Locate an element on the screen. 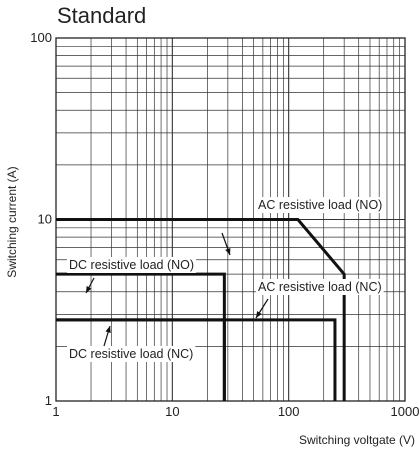 The width and height of the screenshot is (419, 452). x-tick-label: 1 is located at coordinates (55, 411).